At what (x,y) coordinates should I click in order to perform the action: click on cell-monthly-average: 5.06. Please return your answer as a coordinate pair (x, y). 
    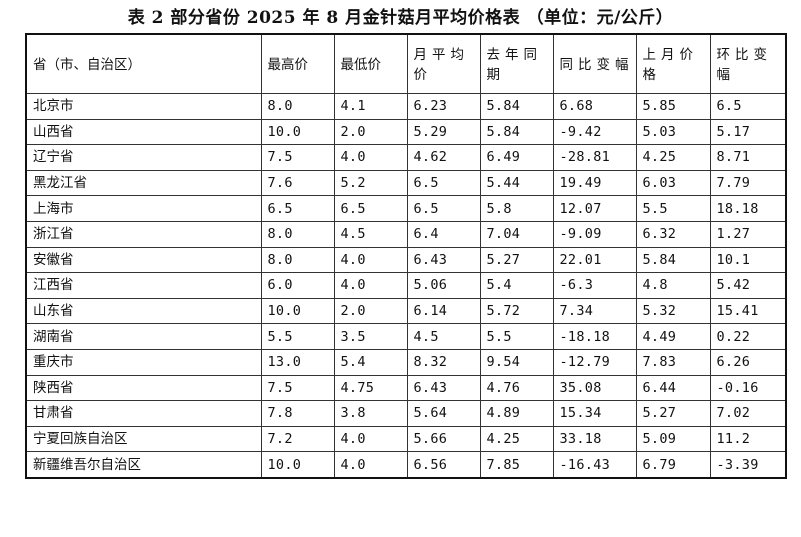
    Looking at the image, I should click on (443, 285).